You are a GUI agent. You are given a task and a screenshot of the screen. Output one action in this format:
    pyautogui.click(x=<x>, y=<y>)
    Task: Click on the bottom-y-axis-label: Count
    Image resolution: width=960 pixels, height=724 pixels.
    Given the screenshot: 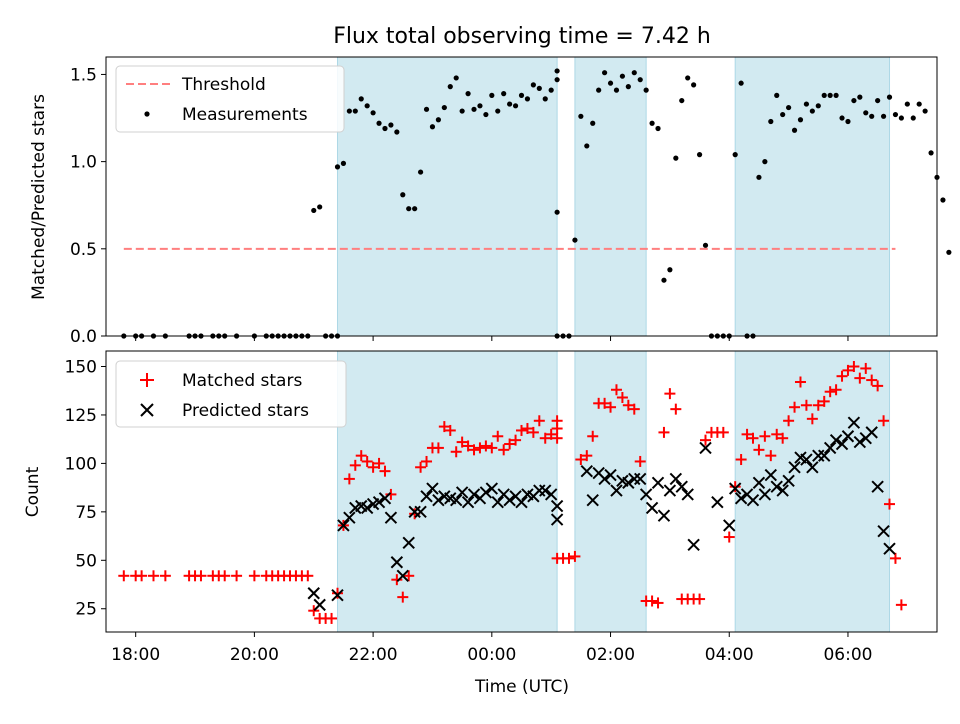 What is the action you would take?
    pyautogui.click(x=33, y=491)
    